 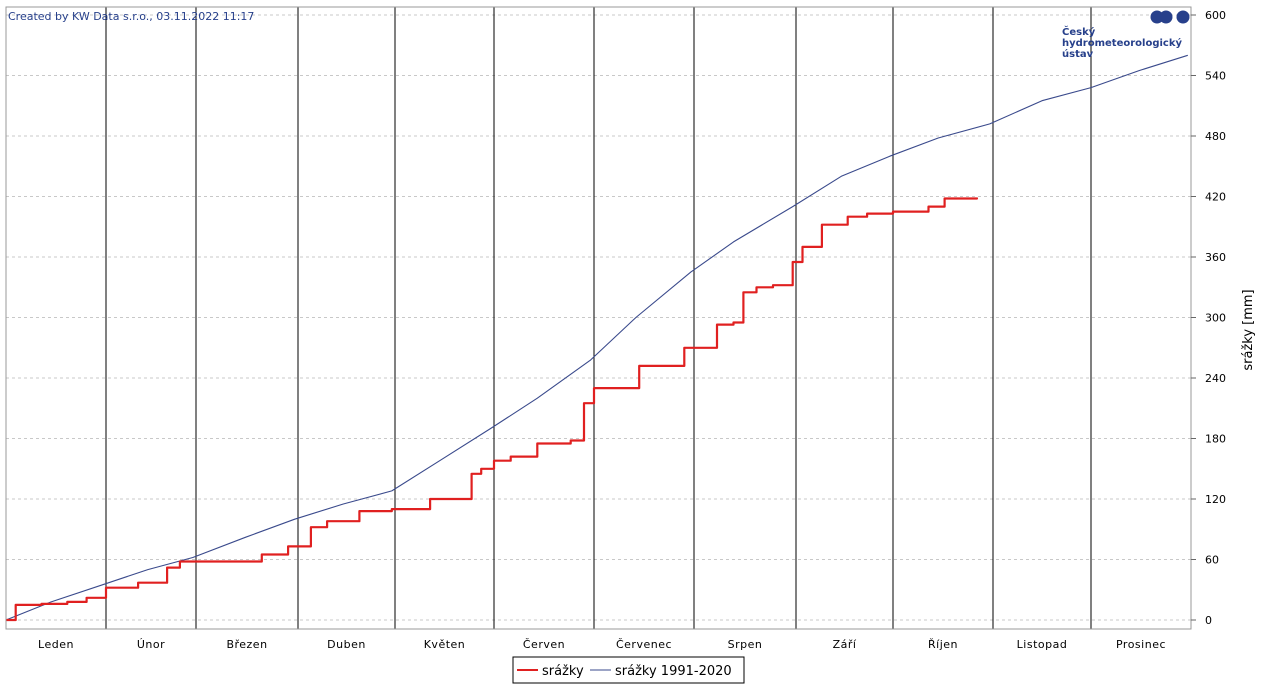 I want to click on y-tick-label: 240, so click(x=1215, y=378).